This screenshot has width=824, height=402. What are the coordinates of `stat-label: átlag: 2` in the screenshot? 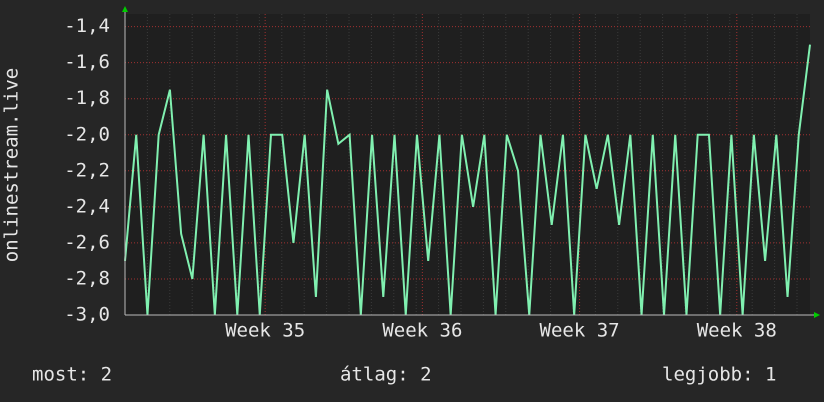 It's located at (386, 375).